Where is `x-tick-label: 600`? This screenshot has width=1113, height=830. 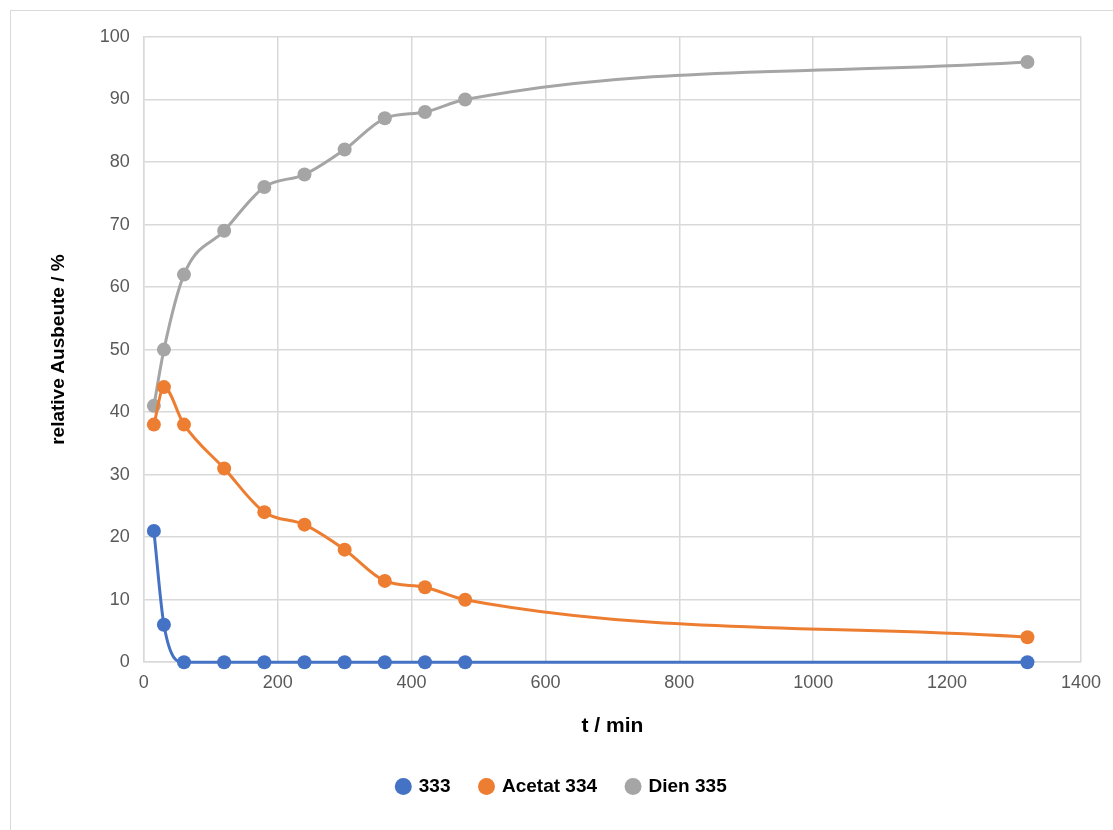
x-tick-label: 600 is located at coordinates (545, 681).